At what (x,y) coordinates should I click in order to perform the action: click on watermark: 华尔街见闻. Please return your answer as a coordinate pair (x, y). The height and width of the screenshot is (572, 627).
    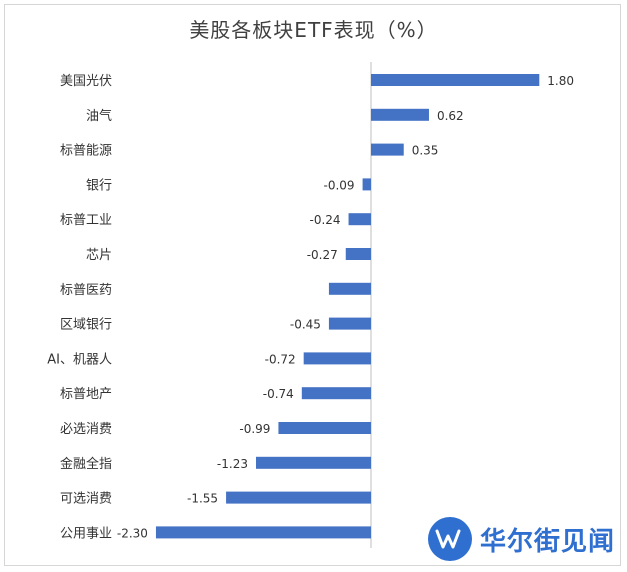
    Looking at the image, I should click on (521, 539).